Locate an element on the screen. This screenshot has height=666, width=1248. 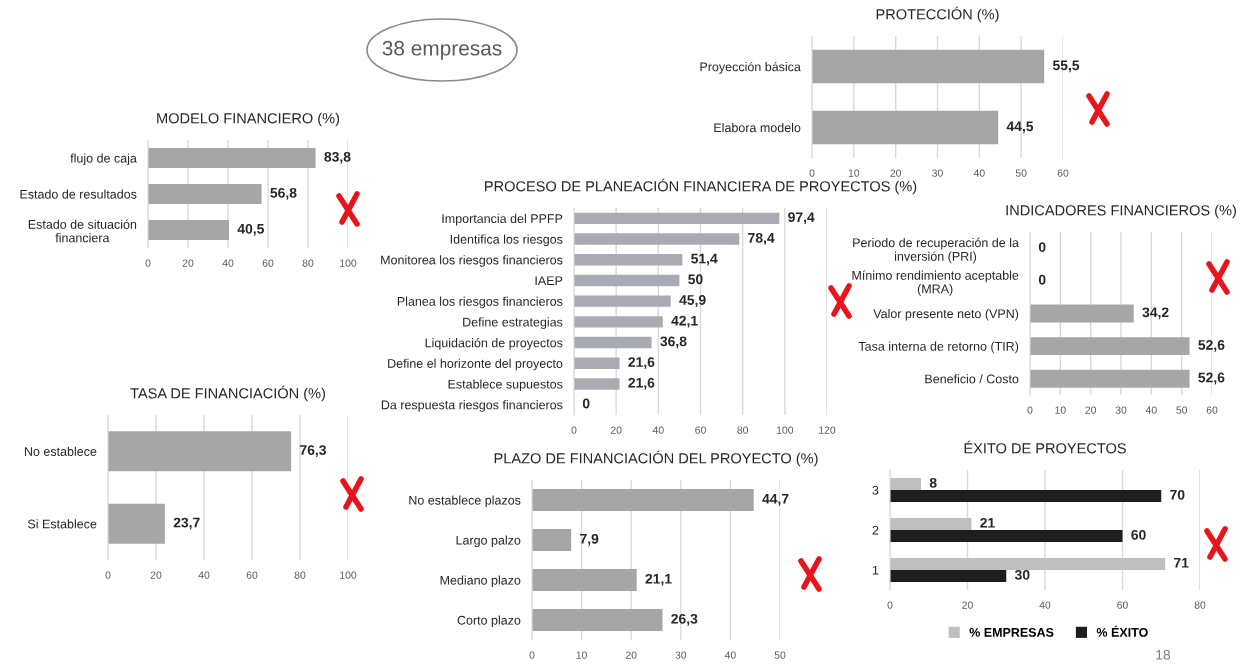
y-tick-label: Define el horizonte del proyecto is located at coordinates (475, 364).